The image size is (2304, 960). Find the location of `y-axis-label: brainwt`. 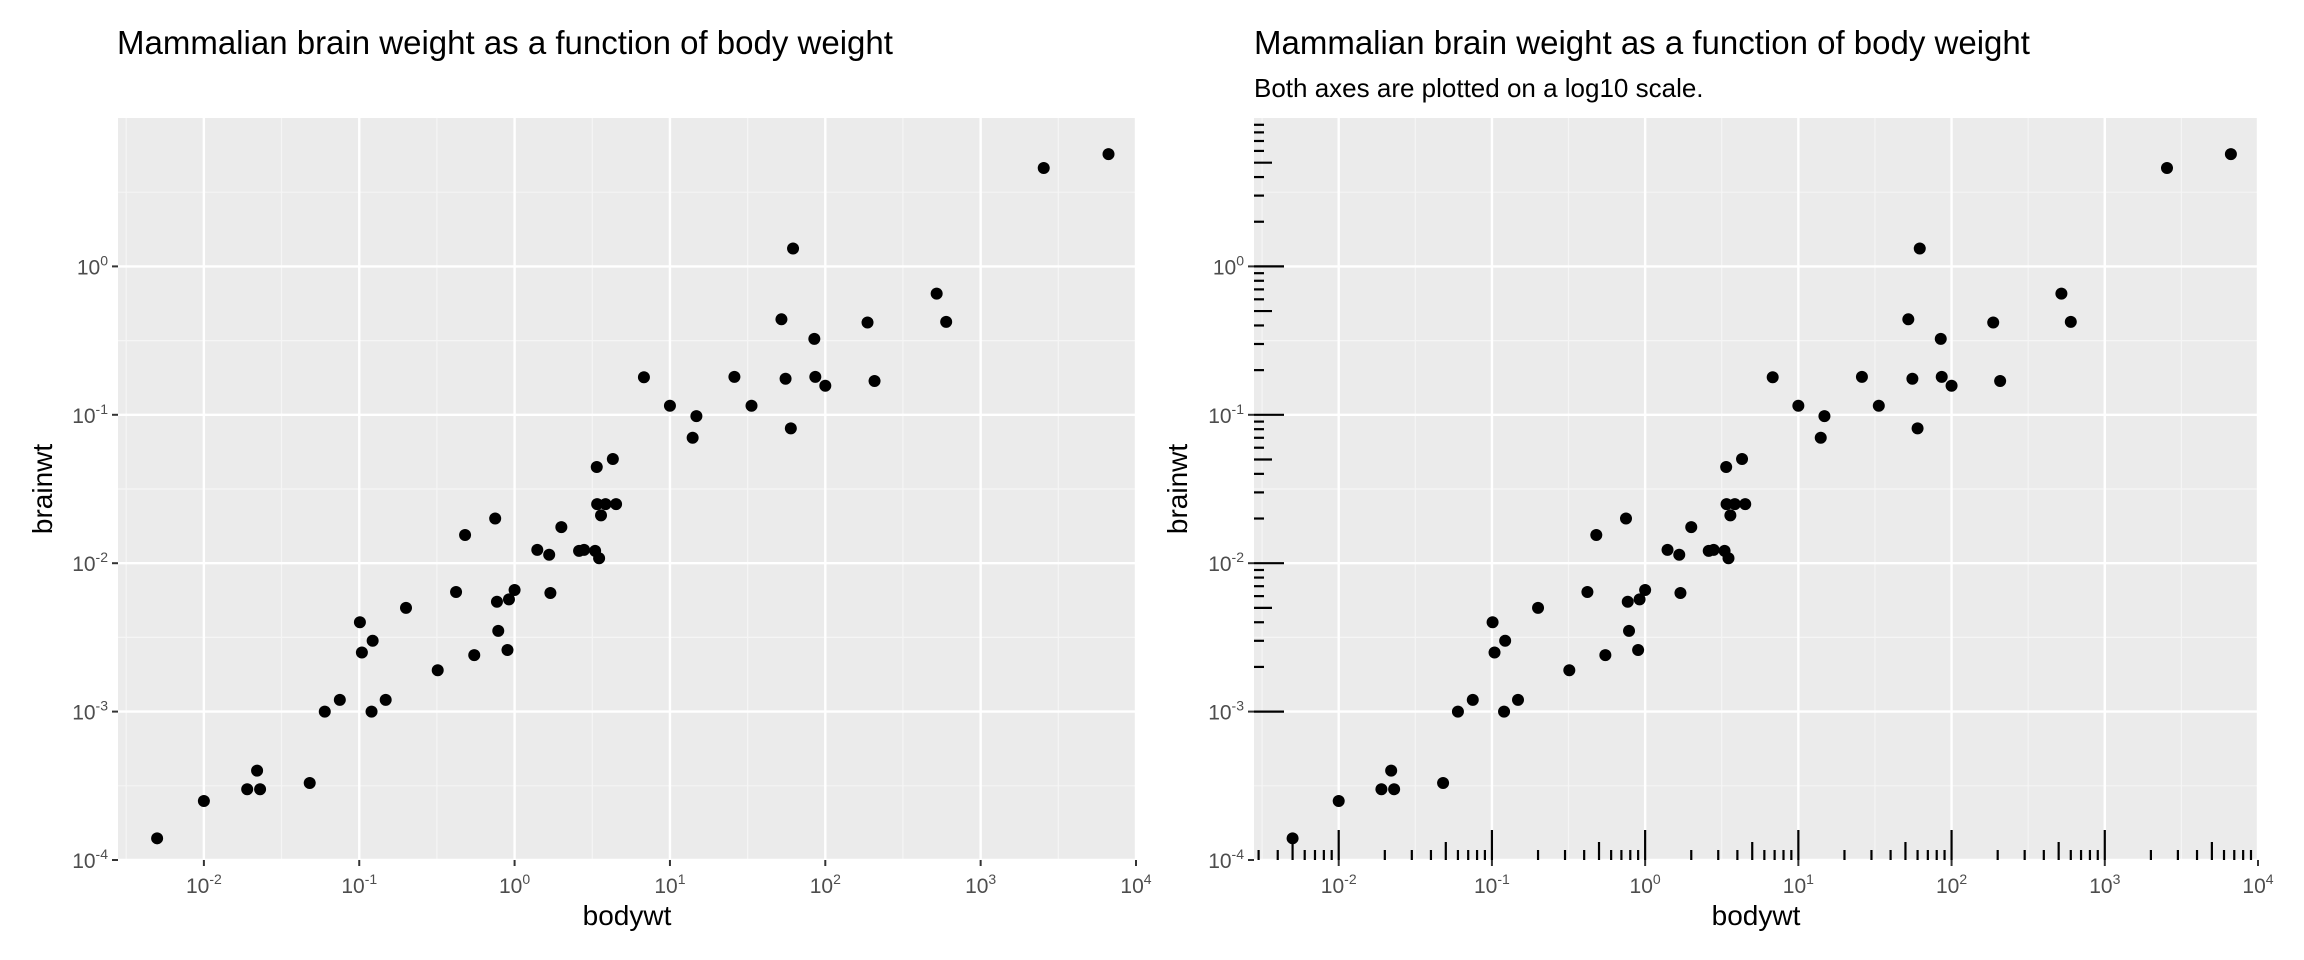

y-axis-label: brainwt is located at coordinates (42, 489).